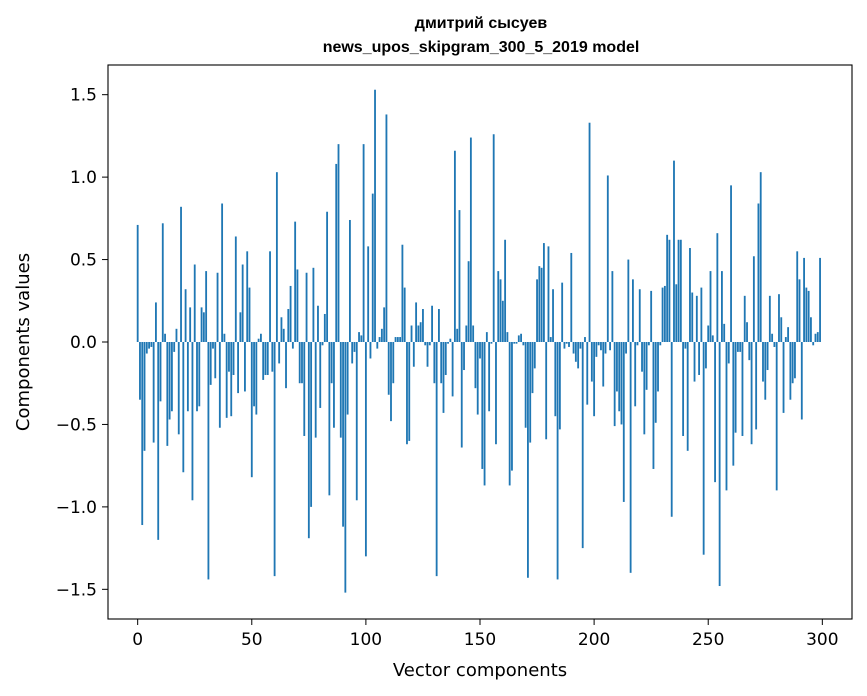 The width and height of the screenshot is (867, 696). I want to click on x-tick-label: 50, so click(252, 640).